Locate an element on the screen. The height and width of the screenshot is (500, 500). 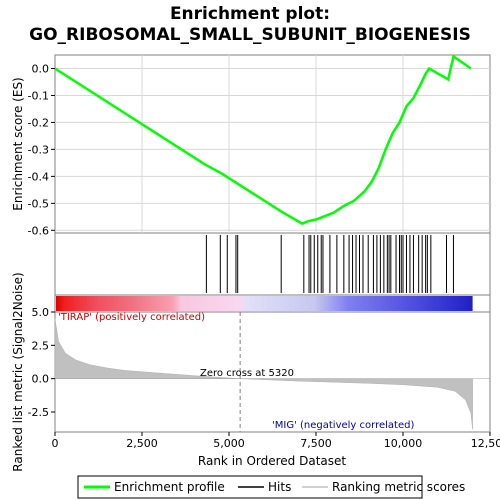
colorbar-gradient is located at coordinates (264, 303).